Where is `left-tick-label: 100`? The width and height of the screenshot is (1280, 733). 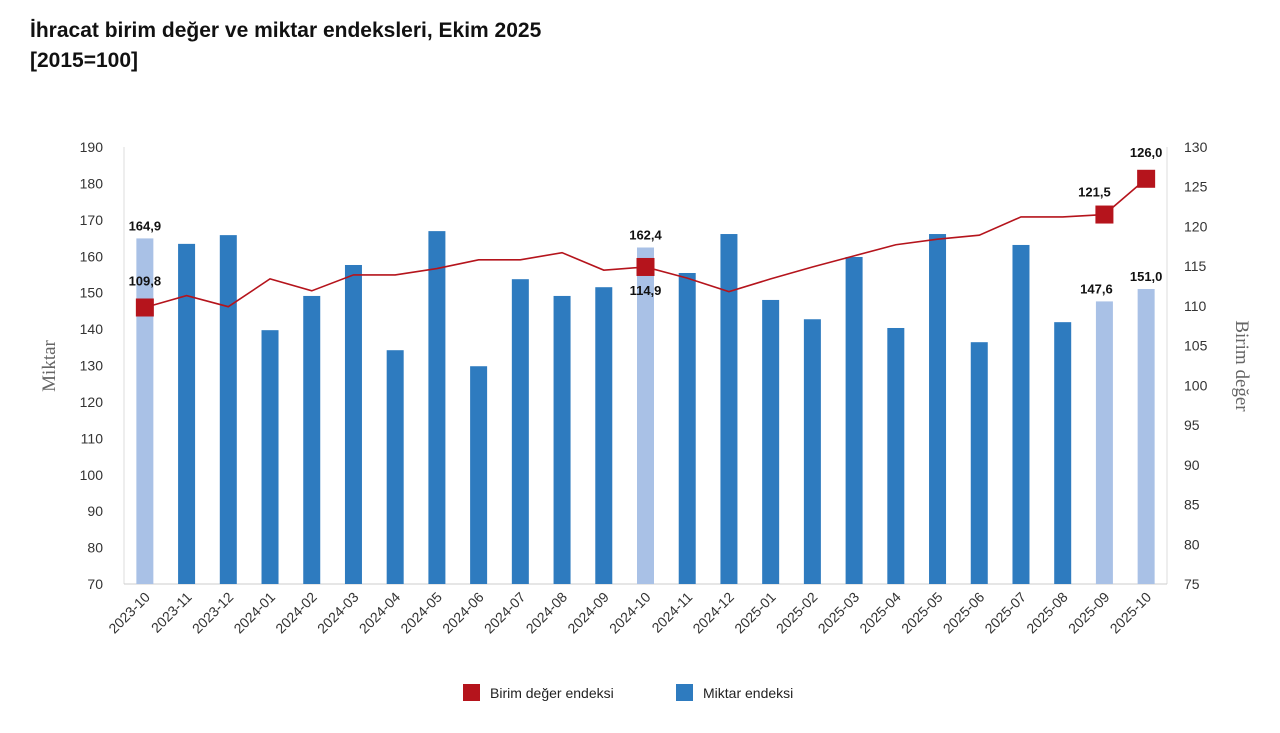
left-tick-label: 100 is located at coordinates (92, 475).